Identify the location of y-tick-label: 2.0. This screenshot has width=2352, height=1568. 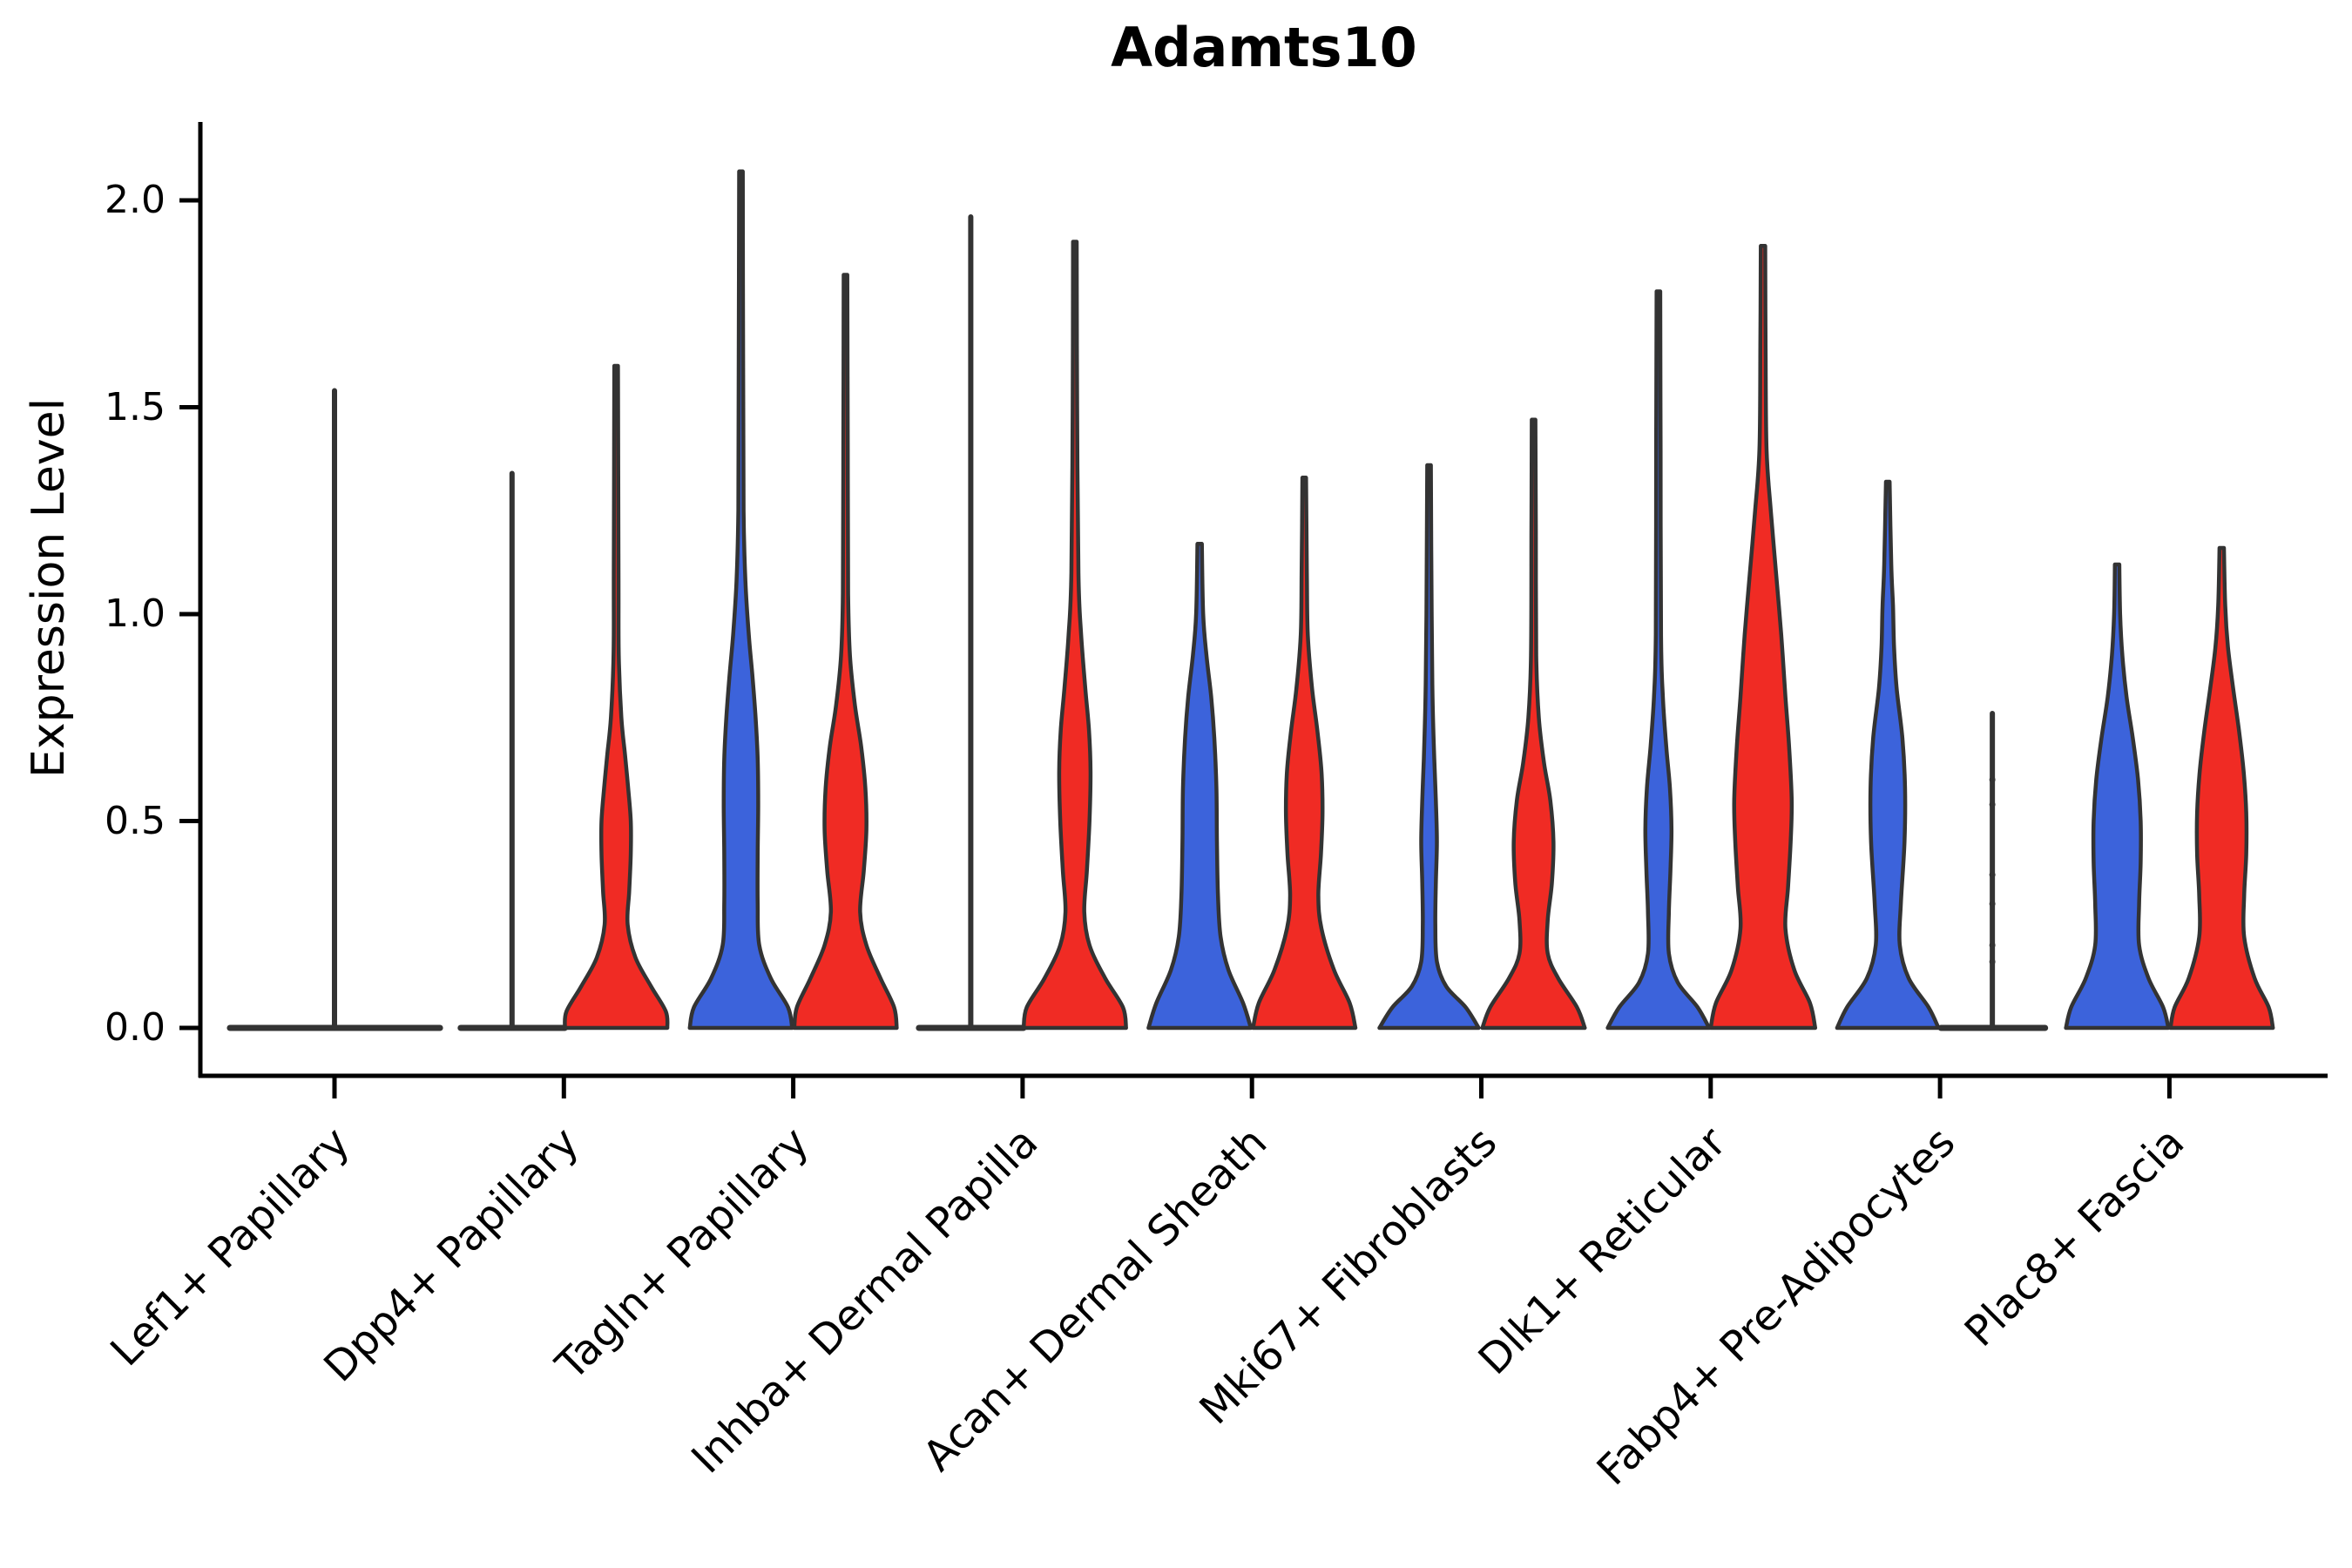
(135, 200).